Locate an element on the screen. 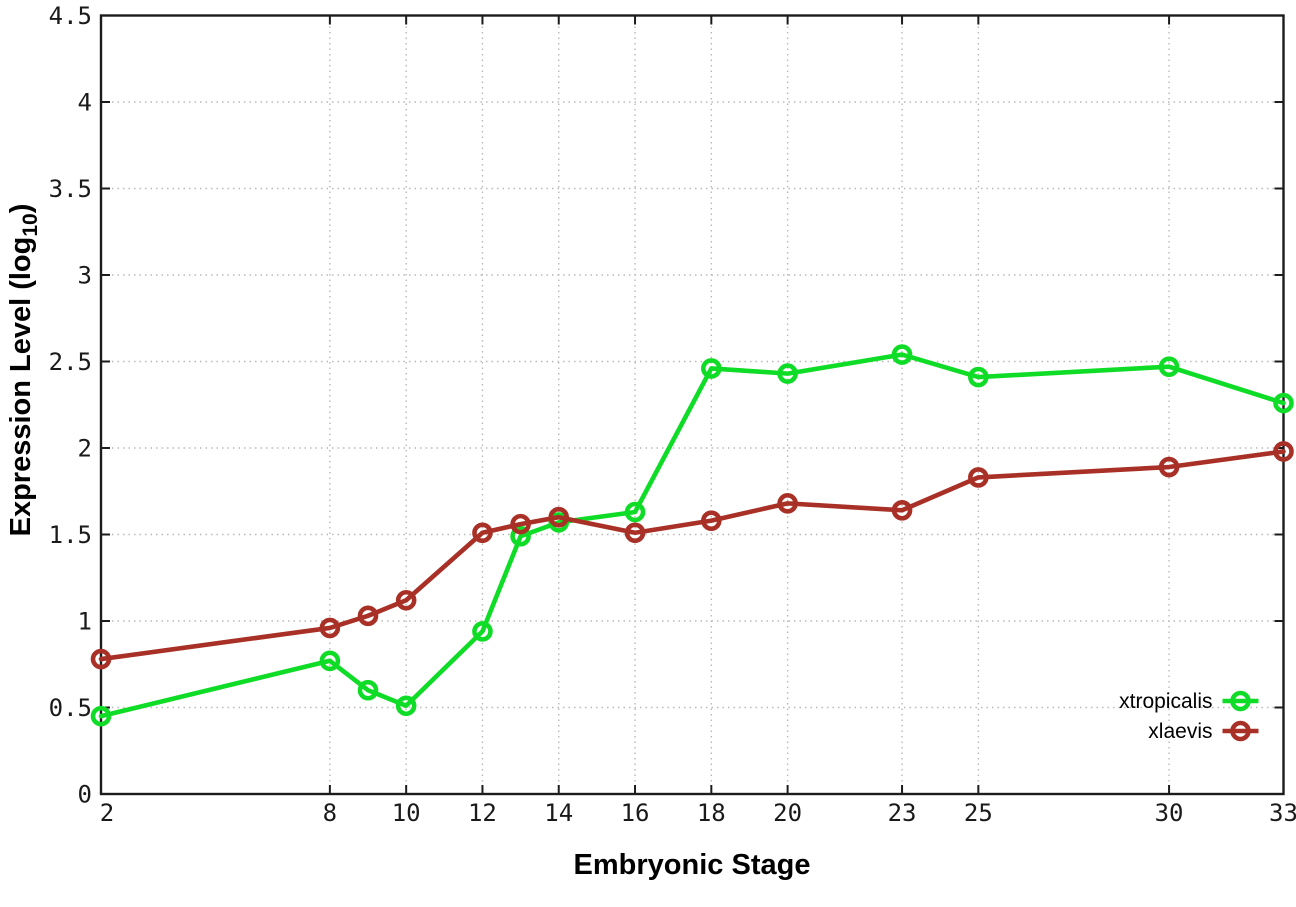  y-tick-label-0.5: 0.5 is located at coordinates (70, 708).